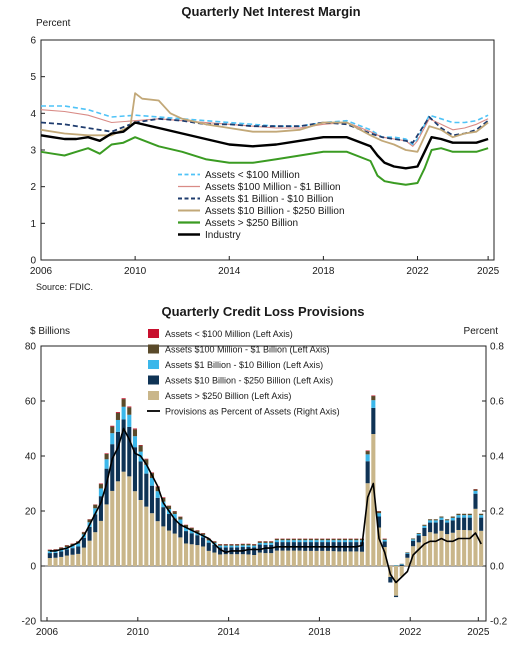 The width and height of the screenshot is (528, 649). What do you see at coordinates (252, 175) in the screenshot?
I see `nim-legend-label: Assets < $100 Million` at bounding box center [252, 175].